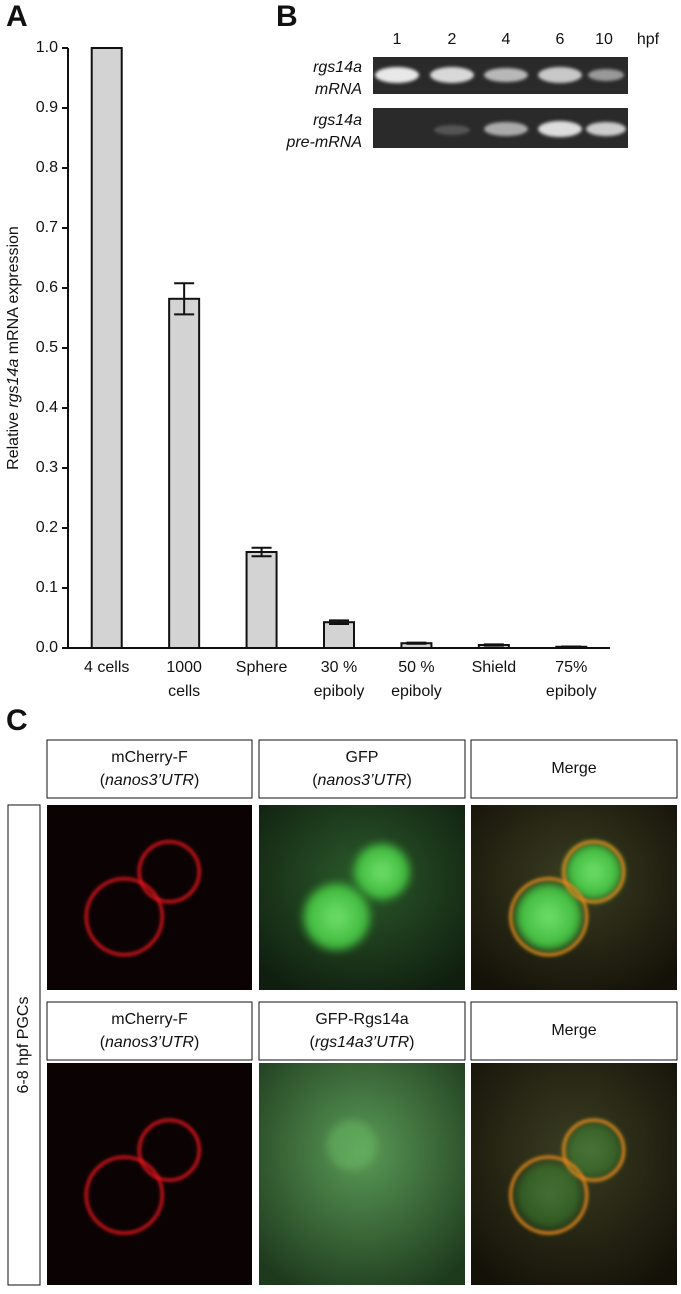  I want to click on lane-label: 6, so click(560, 39).